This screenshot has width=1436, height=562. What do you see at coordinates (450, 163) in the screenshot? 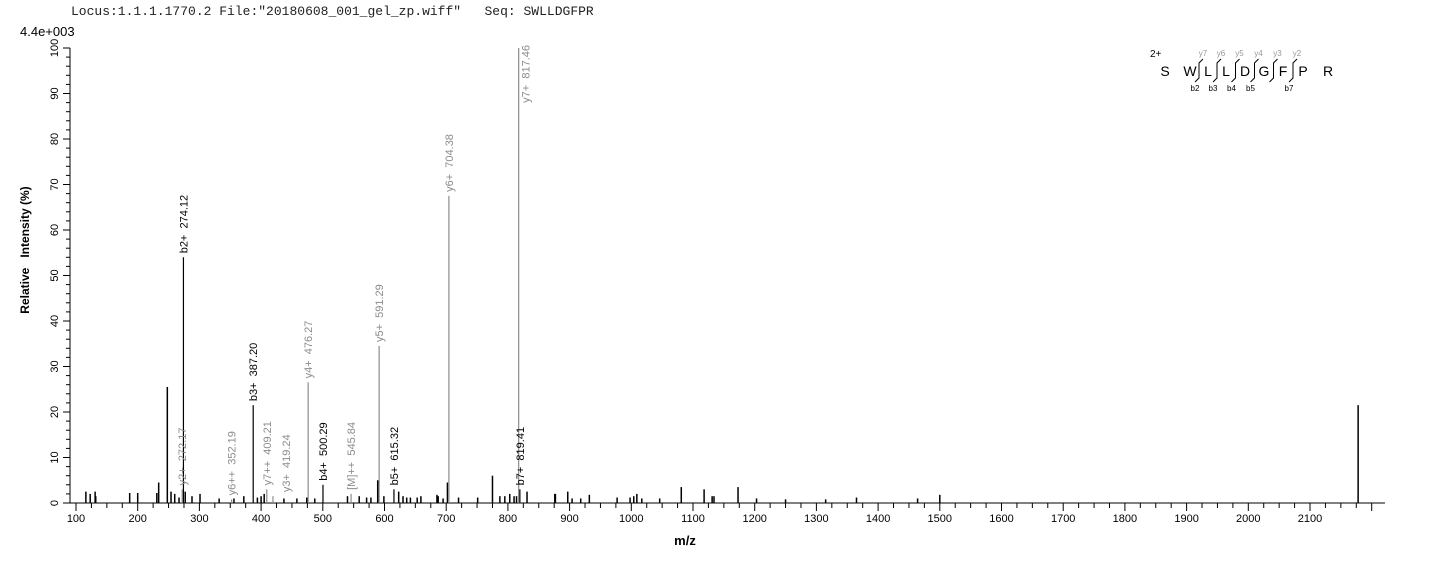
I see `peak-label: y6+ 704.38` at bounding box center [450, 163].